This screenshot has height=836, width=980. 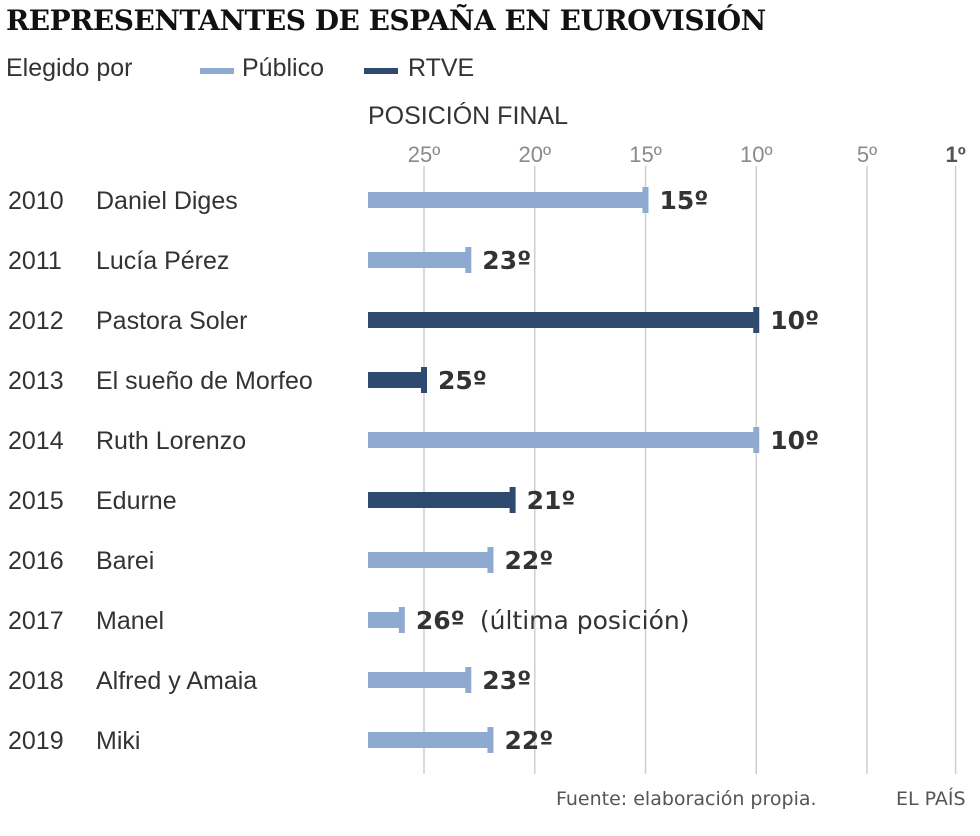 What do you see at coordinates (204, 381) in the screenshot?
I see `row-artist: El sueño de Morfeo` at bounding box center [204, 381].